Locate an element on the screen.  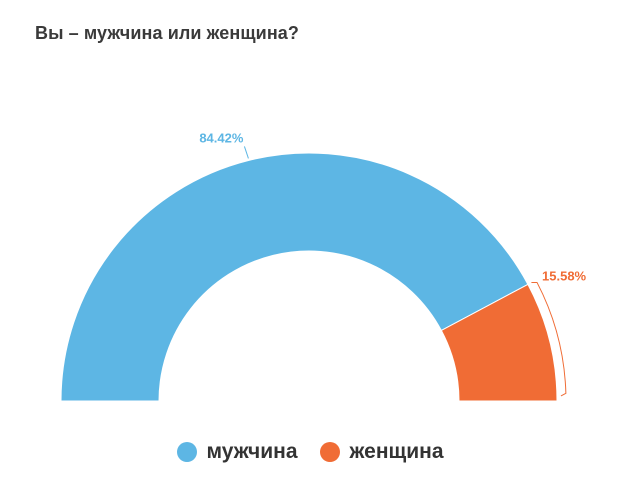
data-label-male: 84.42% is located at coordinates (221, 137).